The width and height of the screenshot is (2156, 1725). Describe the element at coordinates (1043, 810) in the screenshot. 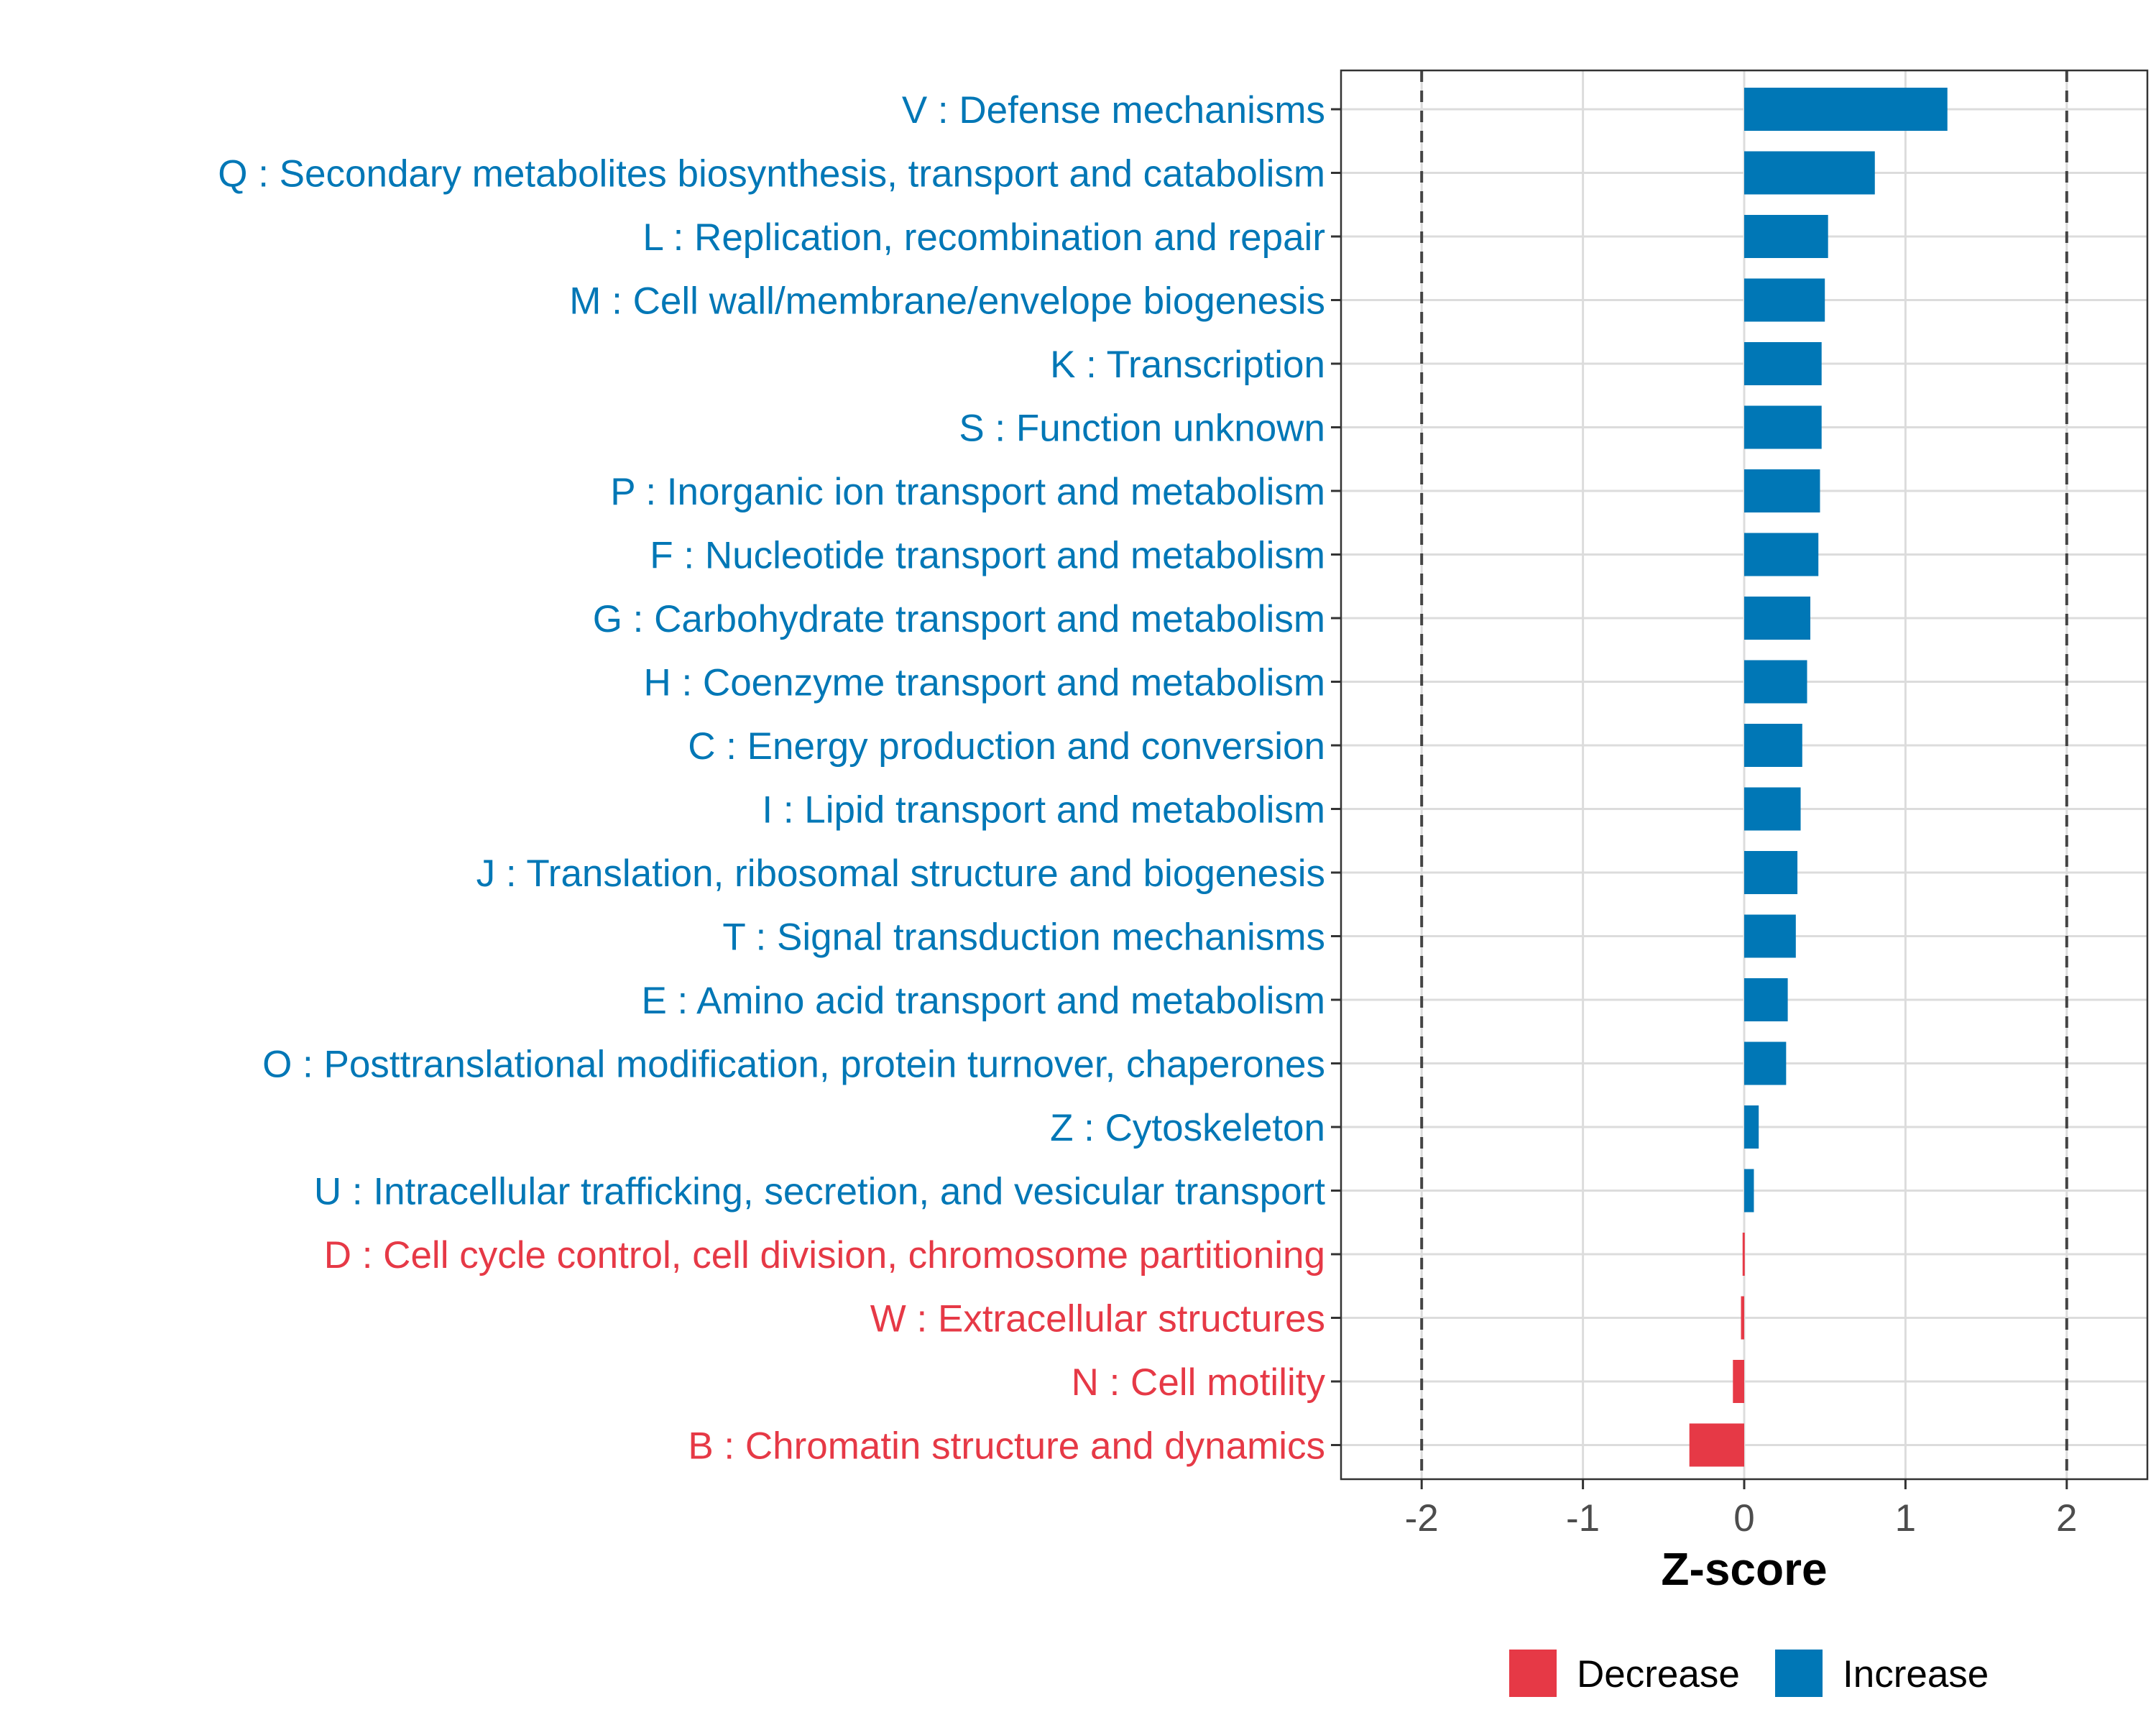

I see `category-label: I : Lipid transport and metabolism` at that location.